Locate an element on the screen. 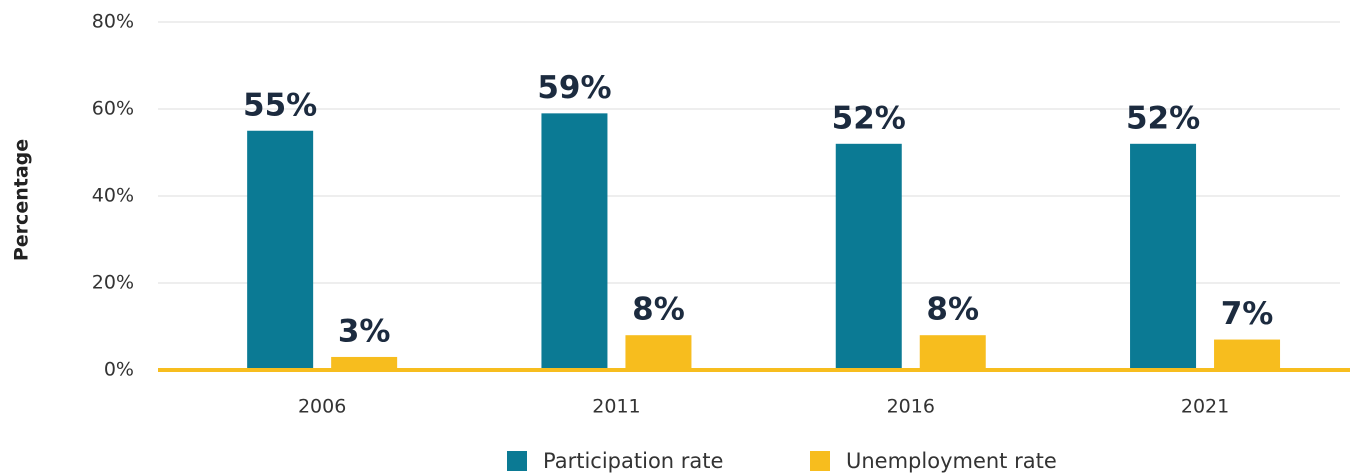 The width and height of the screenshot is (1356, 476). y-tick-label: 40% is located at coordinates (113, 196).